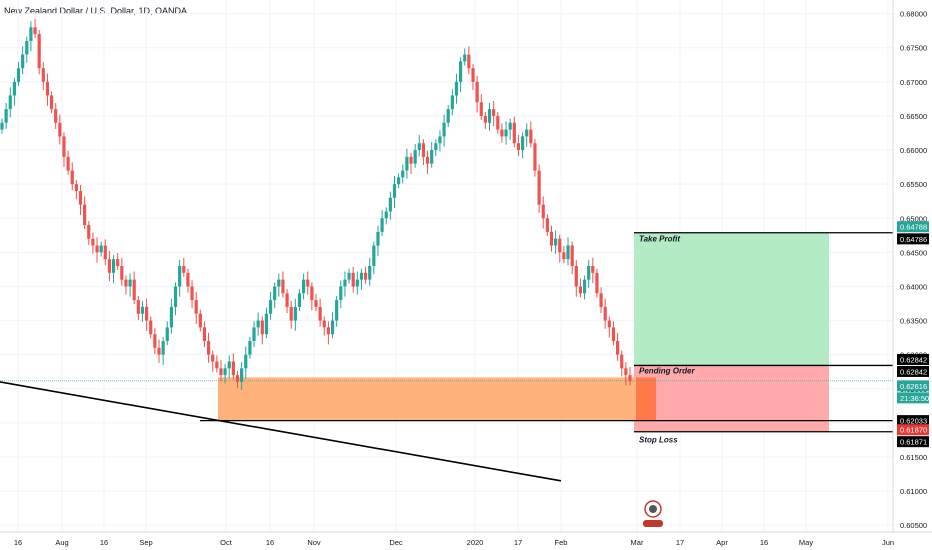  What do you see at coordinates (913, 150) in the screenshot?
I see `price-tick-label: 0.66000` at bounding box center [913, 150].